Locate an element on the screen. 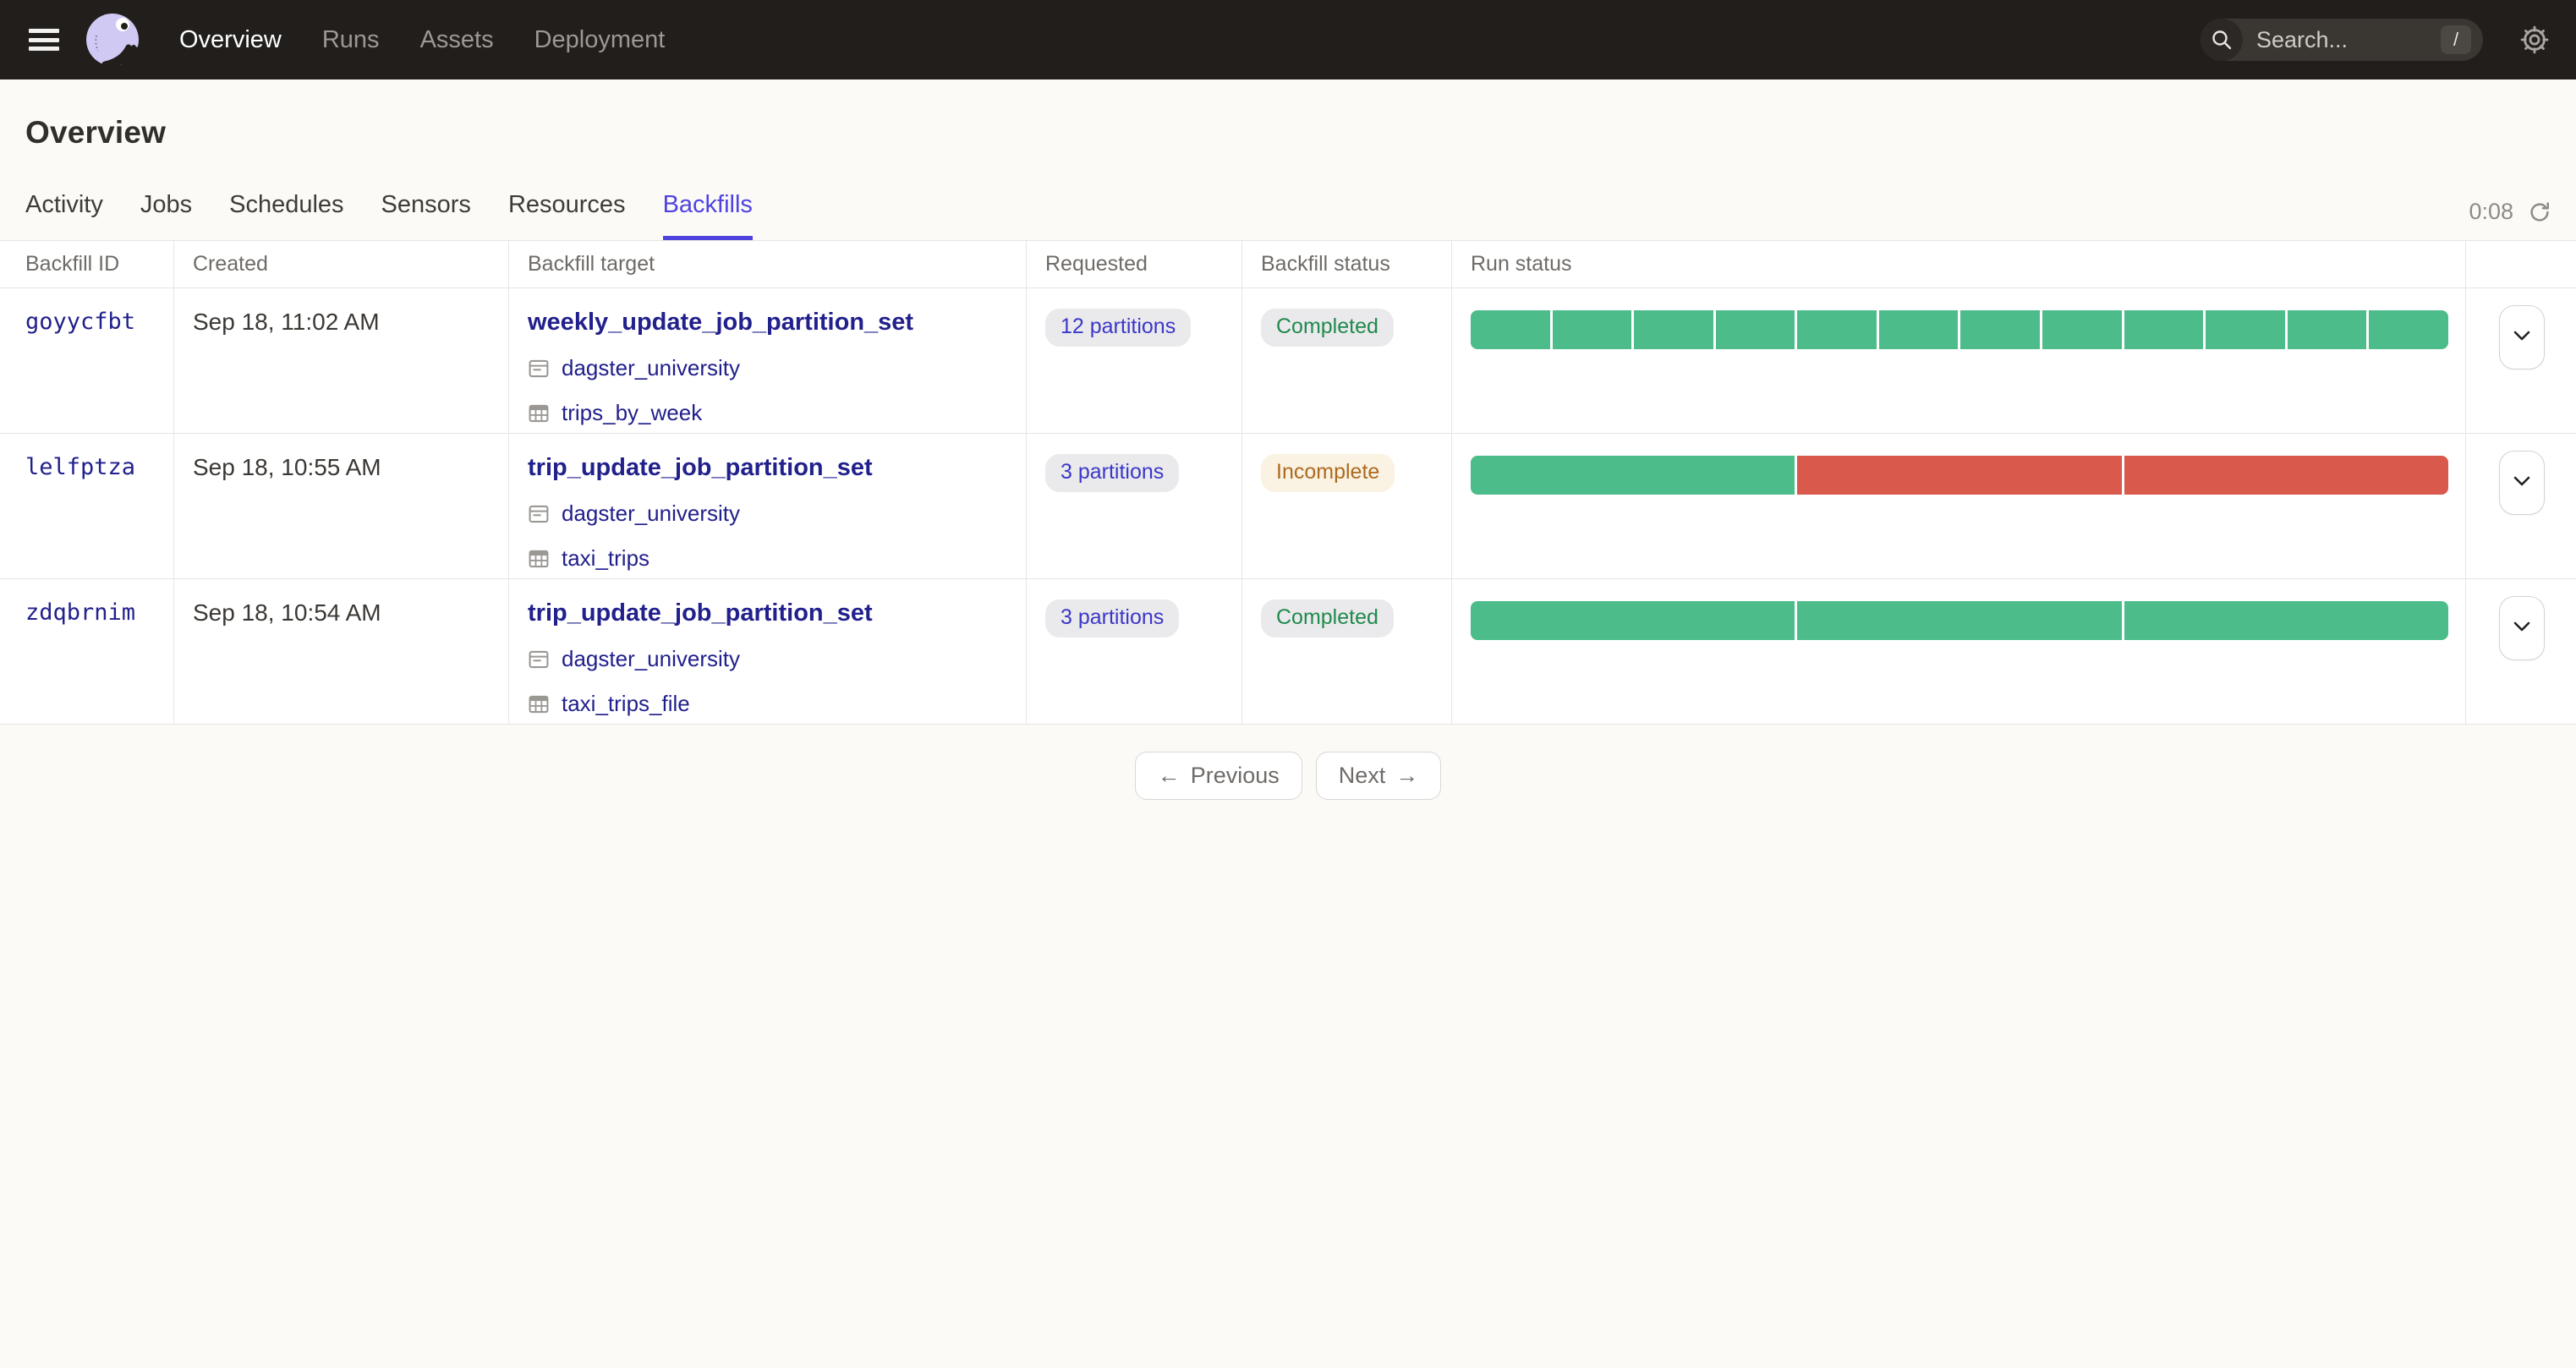 This screenshot has height=1368, width=2576. backfill-id-cell: goyycfbt is located at coordinates (87, 361).